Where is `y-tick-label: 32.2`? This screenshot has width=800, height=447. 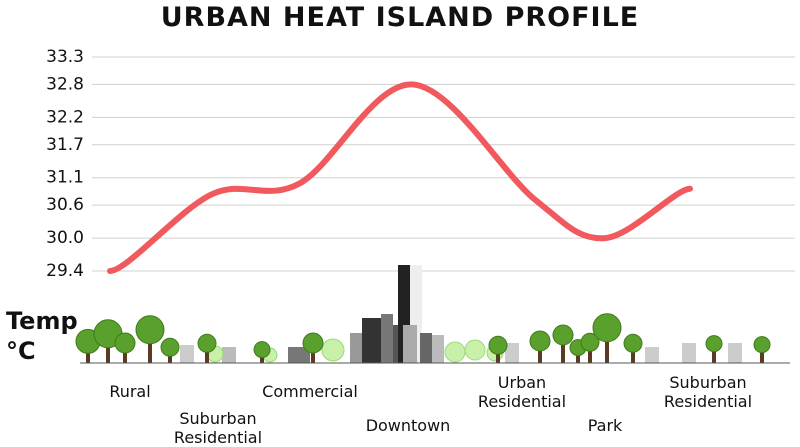
y-tick-label: 32.2 is located at coordinates (65, 117).